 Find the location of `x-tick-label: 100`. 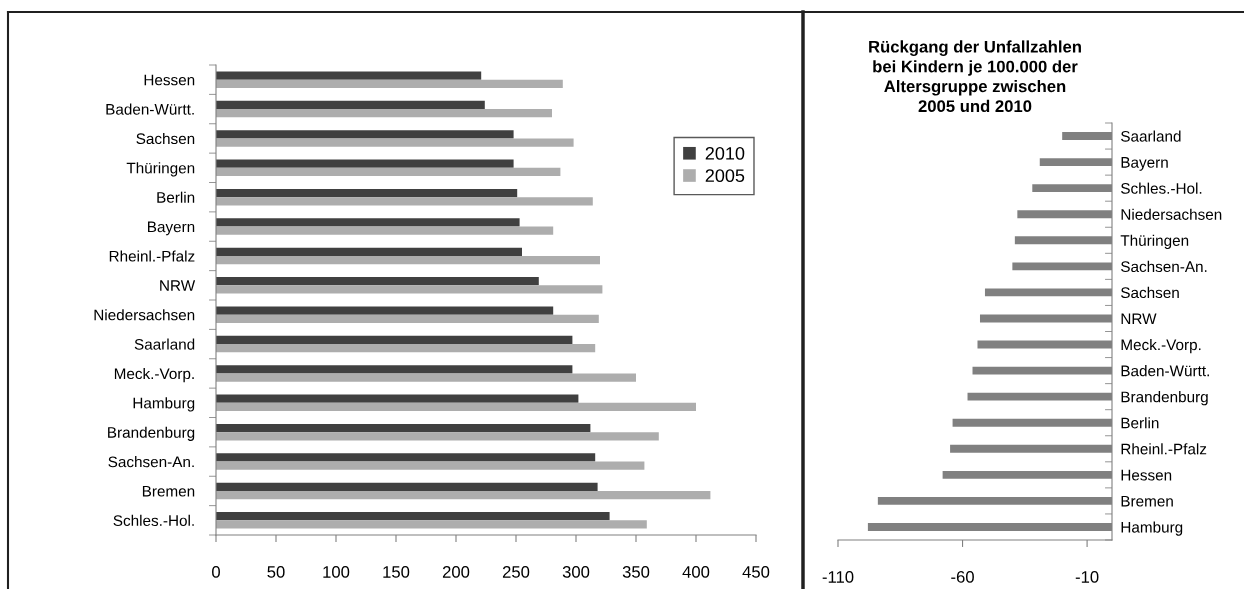

x-tick-label: 100 is located at coordinates (336, 572).